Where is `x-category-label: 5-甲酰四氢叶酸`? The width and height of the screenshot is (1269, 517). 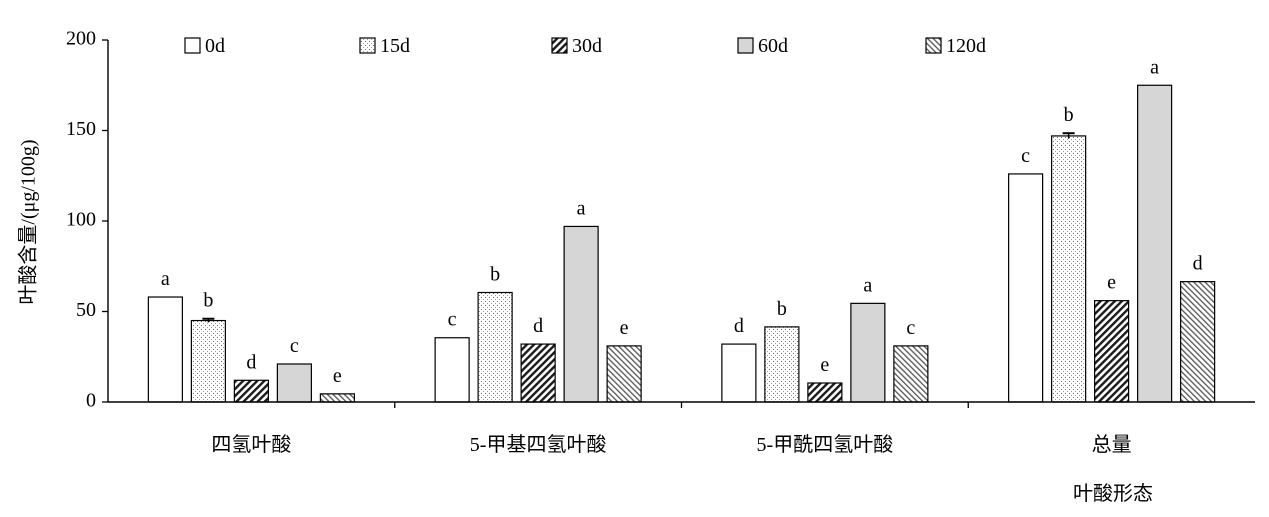 x-category-label: 5-甲酰四氢叶酸 is located at coordinates (825, 444).